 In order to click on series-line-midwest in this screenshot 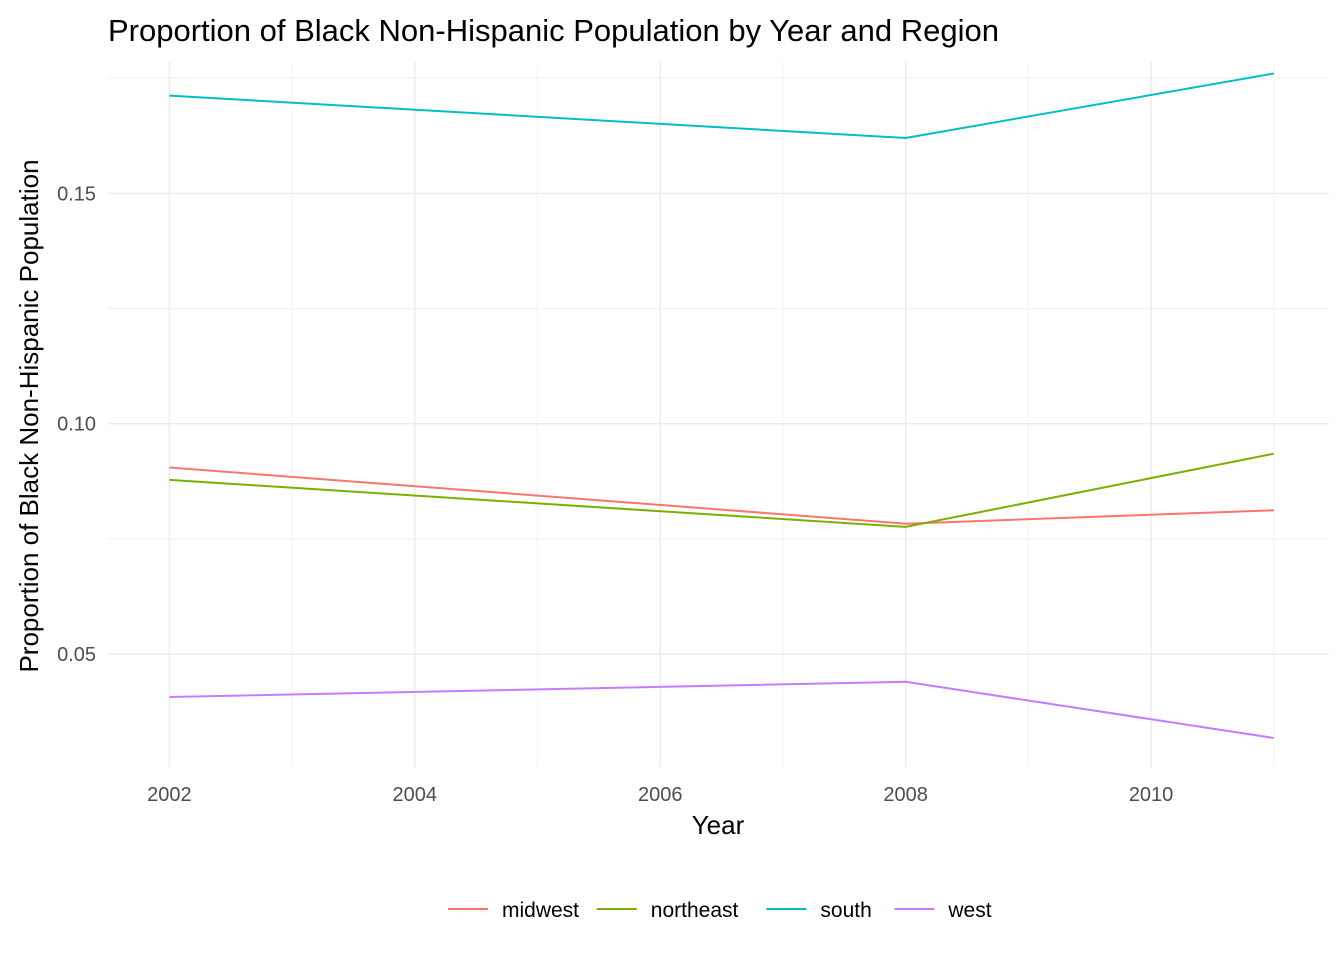, I will do `click(721, 495)`.